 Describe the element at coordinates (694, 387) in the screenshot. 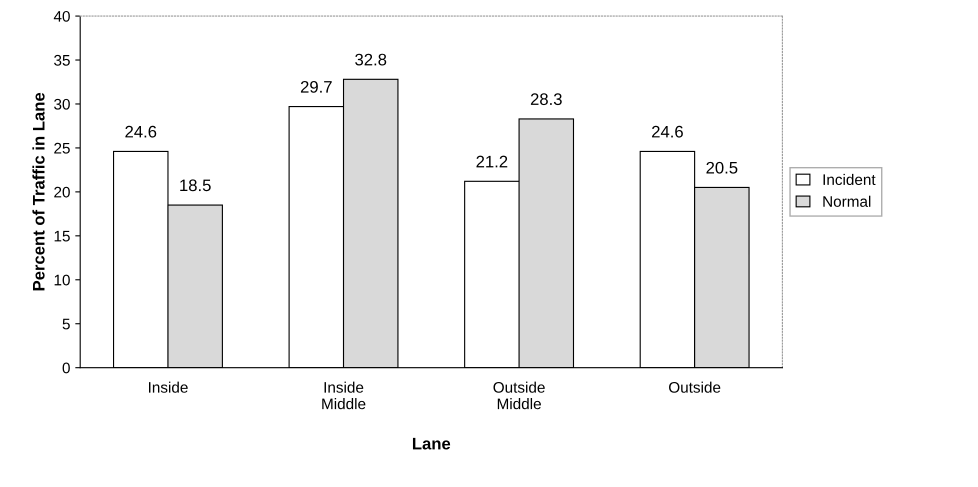

I see `x-tick-label: Outside` at that location.